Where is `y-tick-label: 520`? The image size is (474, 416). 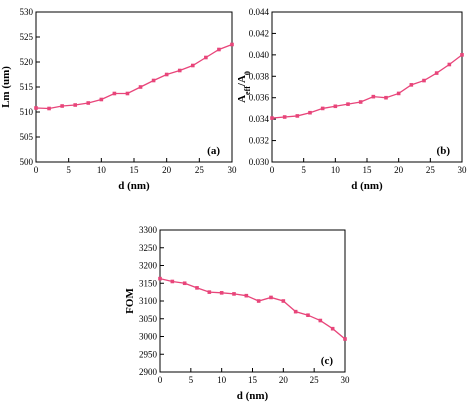
y-tick-label: 520 is located at coordinates (27, 62).